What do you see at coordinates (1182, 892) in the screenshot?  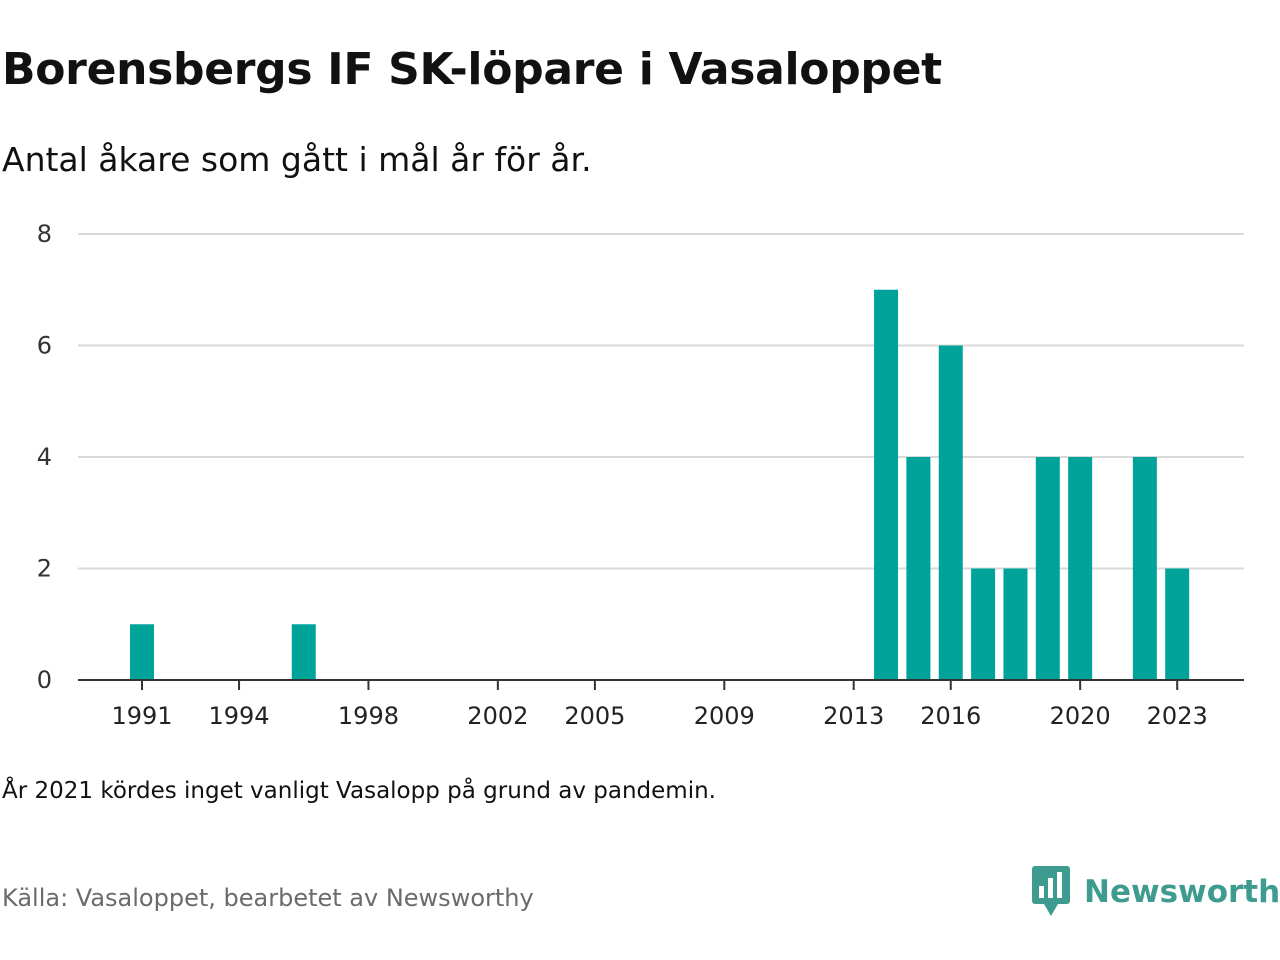 I see `brand-name: Newsworthy` at bounding box center [1182, 892].